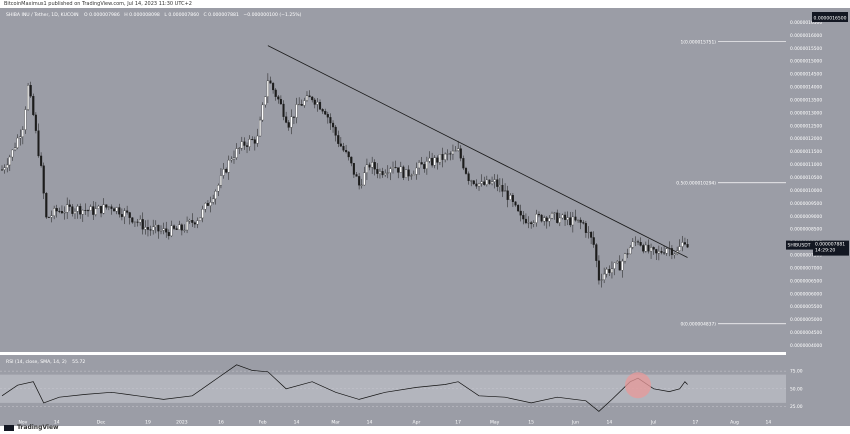  I want to click on symbol-tag, so click(799, 245).